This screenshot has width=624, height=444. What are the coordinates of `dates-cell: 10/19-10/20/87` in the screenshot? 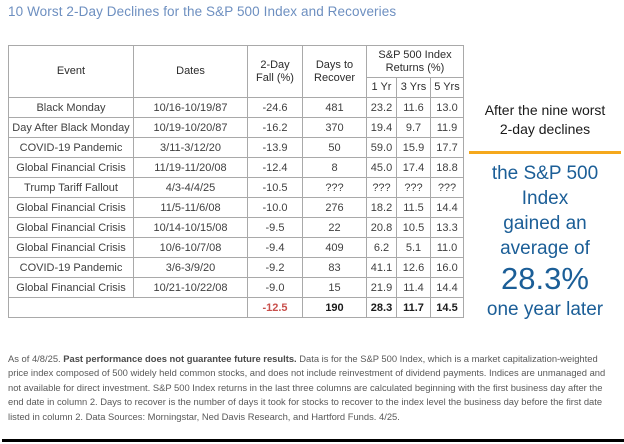 It's located at (190, 127).